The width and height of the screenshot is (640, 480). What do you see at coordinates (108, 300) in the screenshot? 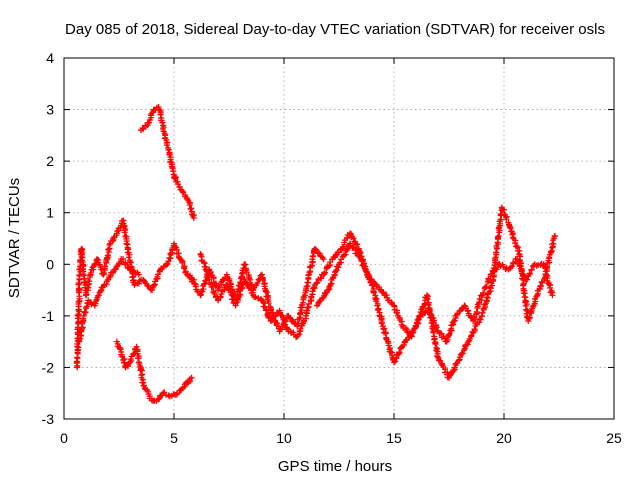
I see `series-segment-b` at bounding box center [108, 300].